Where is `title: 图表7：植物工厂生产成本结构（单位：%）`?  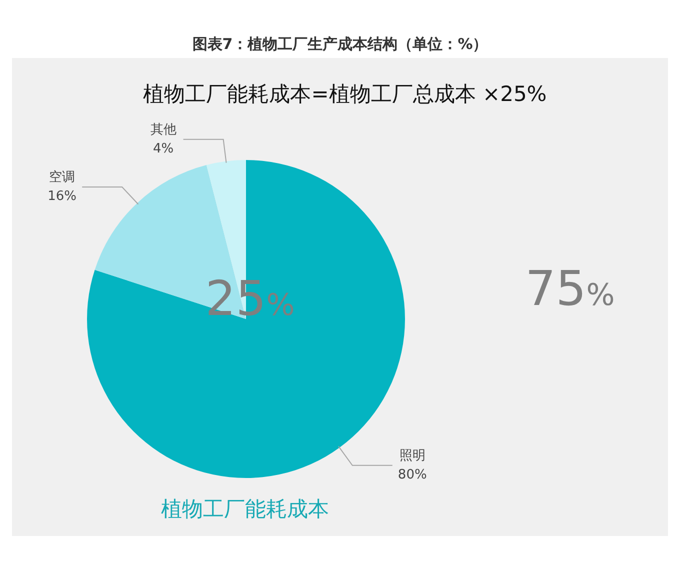
title: 图表7：植物工厂生产成本结构（单位：%） is located at coordinates (340, 44).